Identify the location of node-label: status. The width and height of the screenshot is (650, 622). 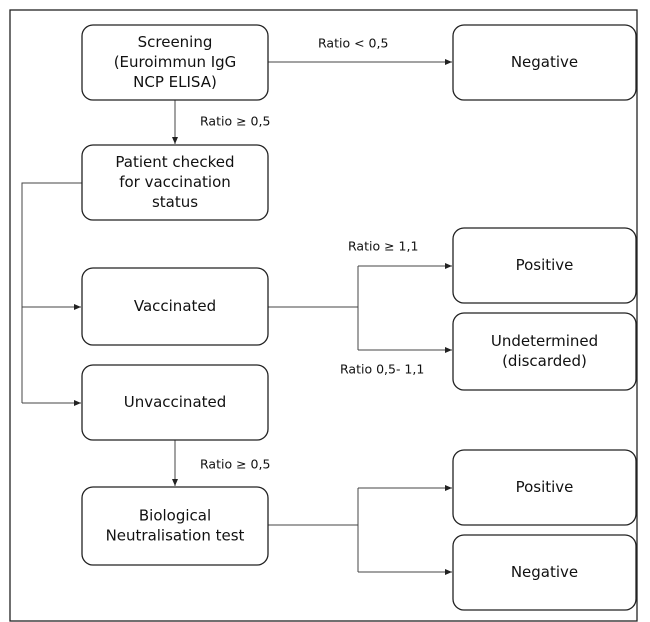
(175, 202).